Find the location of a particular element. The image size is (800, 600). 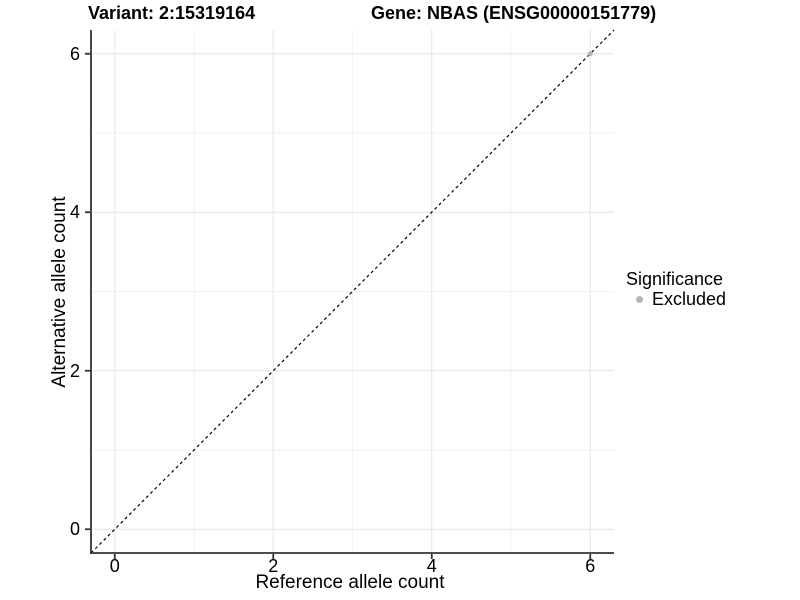

x-tick-label: 6 is located at coordinates (590, 566).